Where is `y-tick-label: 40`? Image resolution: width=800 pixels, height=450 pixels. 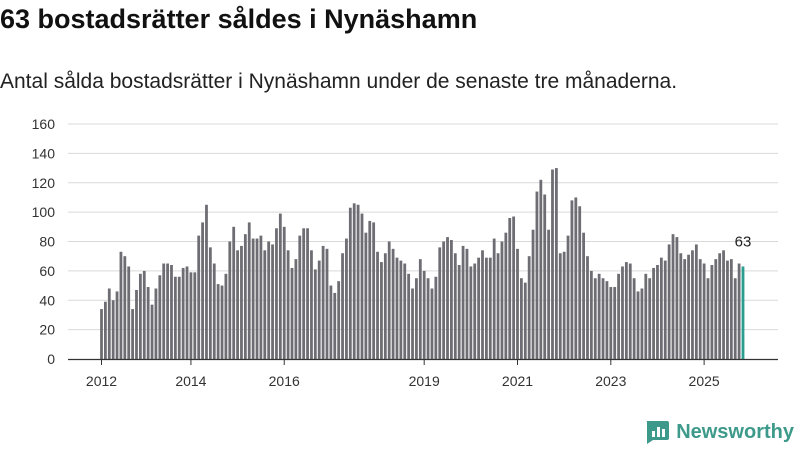
y-tick-label: 40 is located at coordinates (47, 300).